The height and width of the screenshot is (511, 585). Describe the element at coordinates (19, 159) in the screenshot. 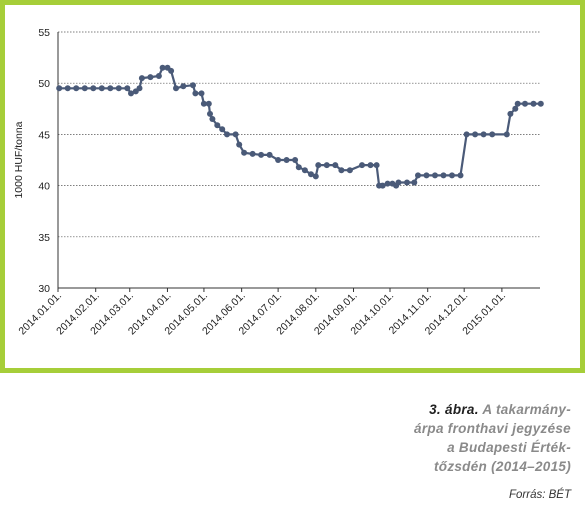

I see `y-axis-label: 1000 HUF/tonna` at that location.